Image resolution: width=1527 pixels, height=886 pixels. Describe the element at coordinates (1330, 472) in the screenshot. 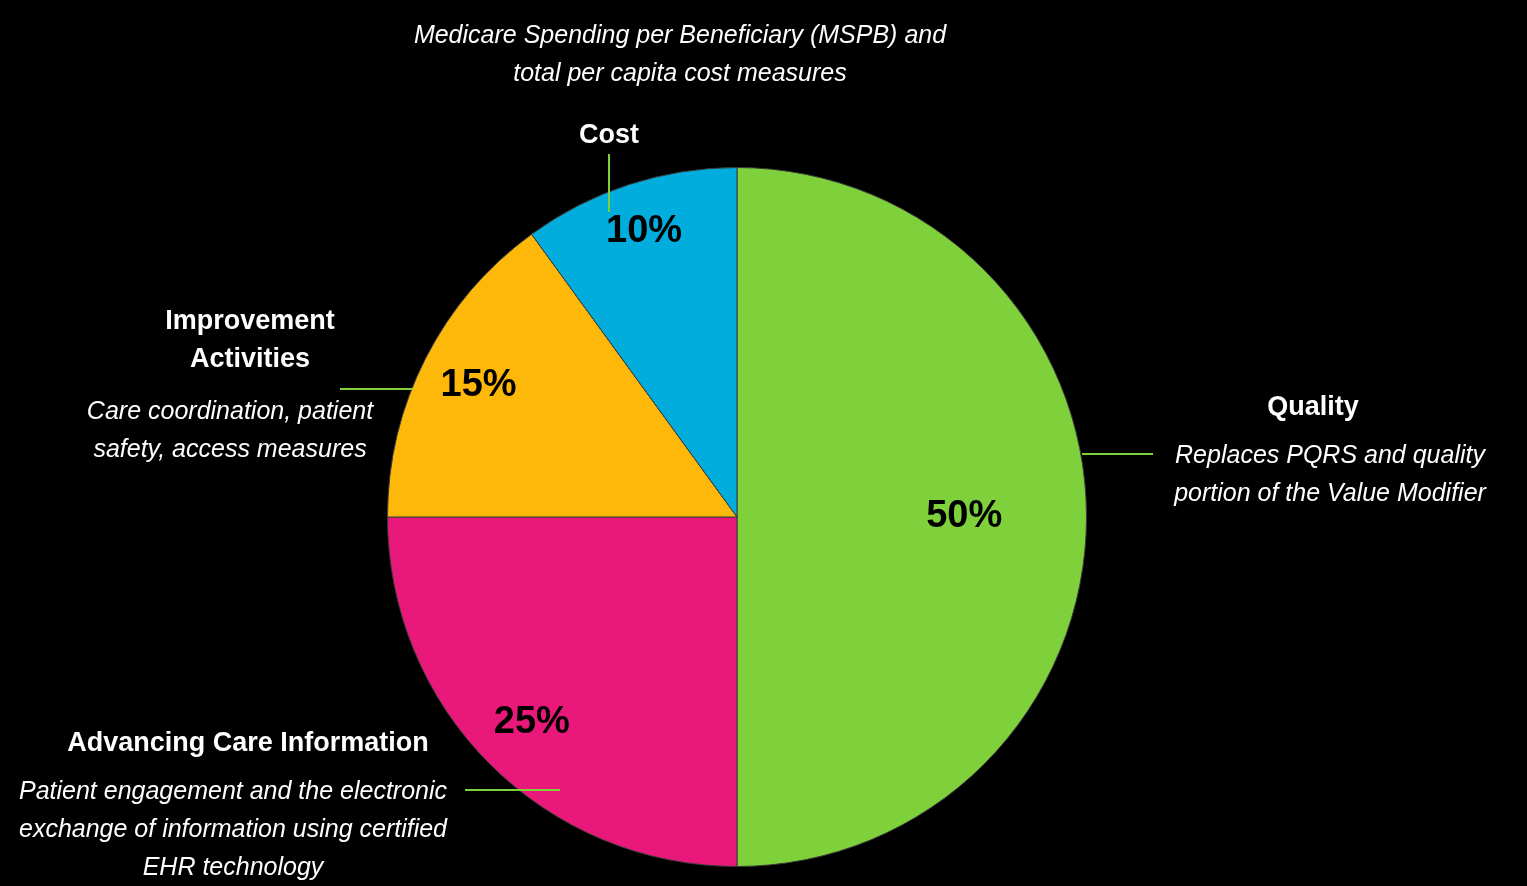

I see `text: Replaces PQRS and quality portion of the Value Modifier` at that location.